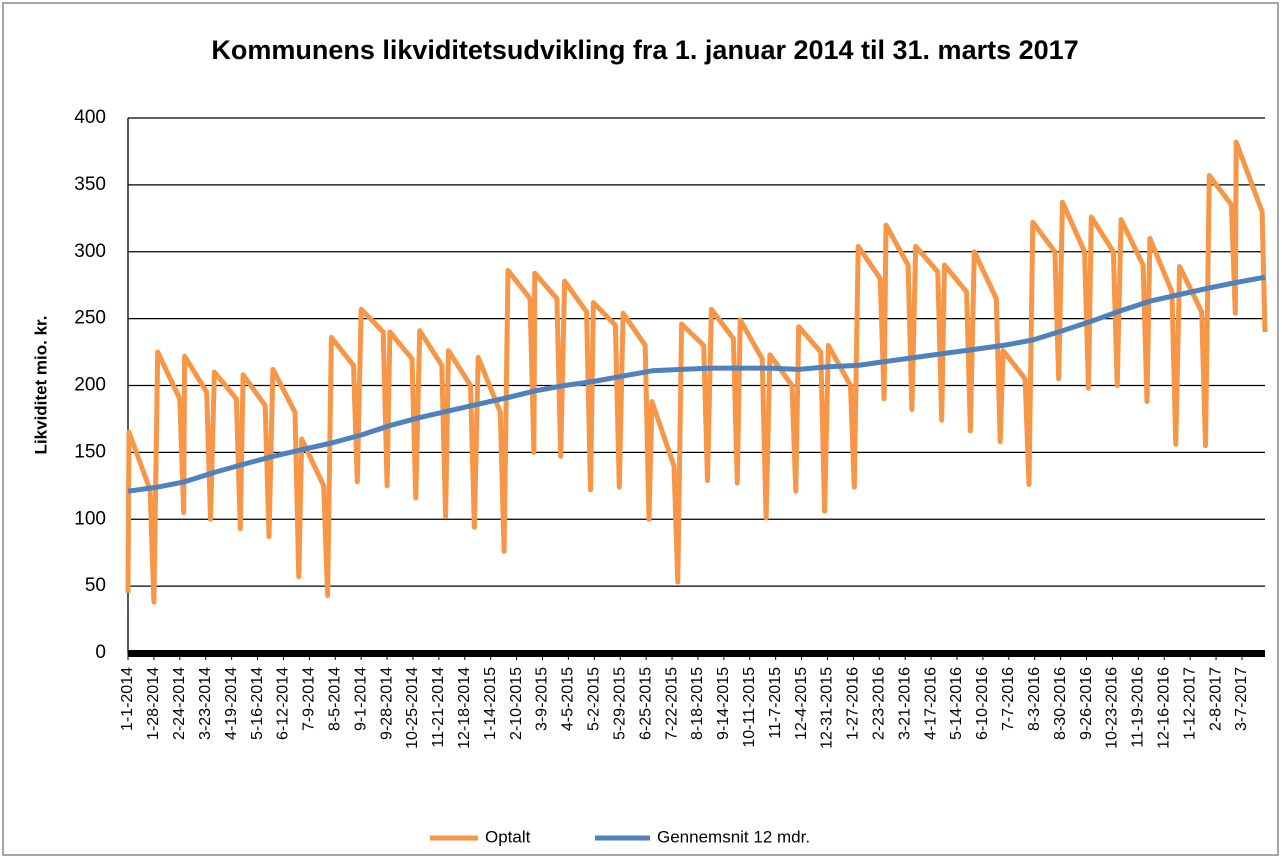 This screenshot has height=859, width=1282. Describe the element at coordinates (542, 699) in the screenshot. I see `x-tick-label: 3-9-2015` at that location.